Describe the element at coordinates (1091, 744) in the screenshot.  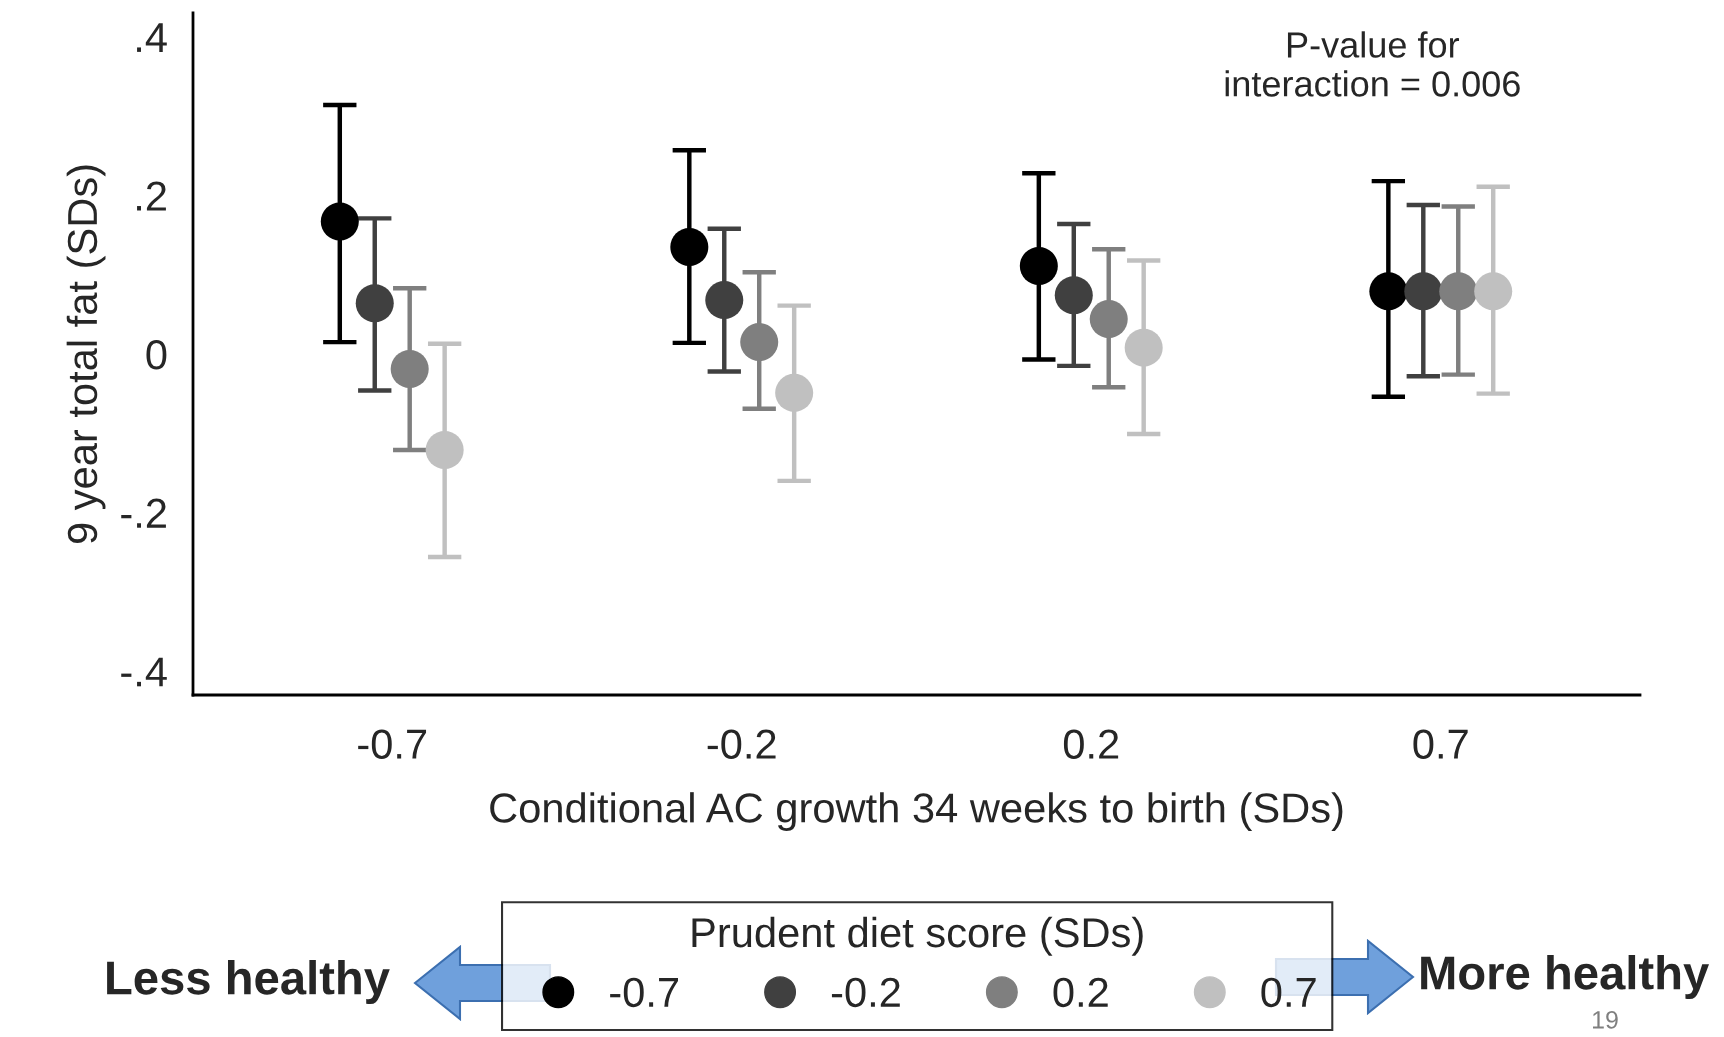
I see `x-tick-label: 0.2` at that location.